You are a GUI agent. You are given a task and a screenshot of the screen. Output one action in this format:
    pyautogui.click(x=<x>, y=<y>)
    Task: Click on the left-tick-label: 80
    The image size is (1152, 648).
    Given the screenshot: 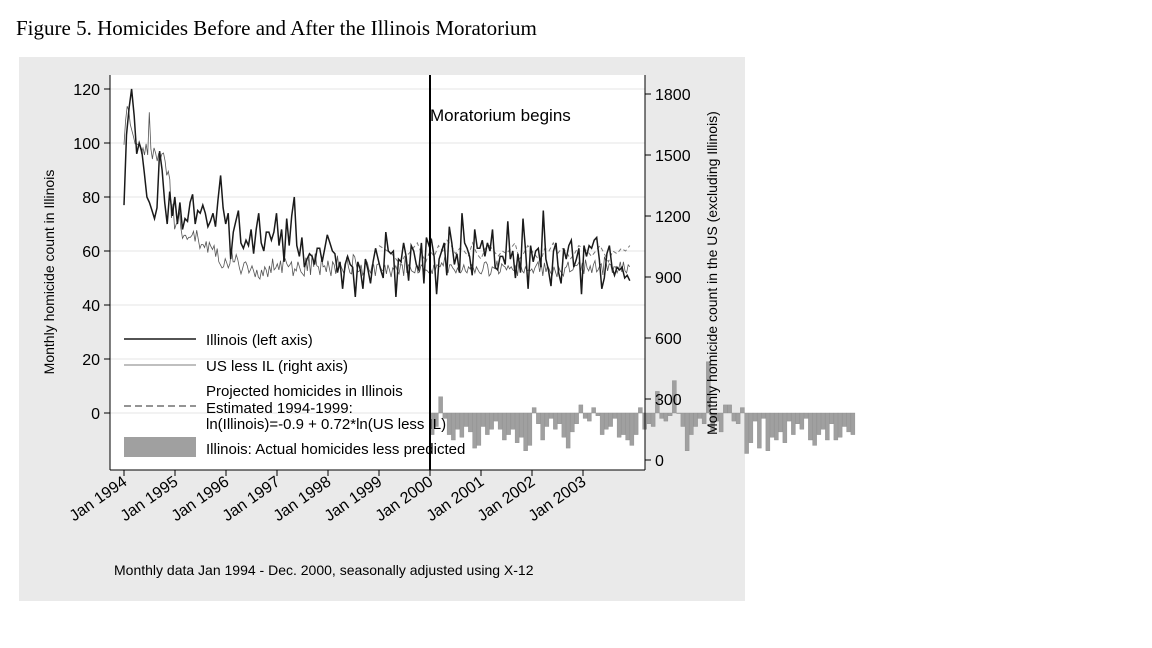 What is the action you would take?
    pyautogui.click(x=91, y=198)
    